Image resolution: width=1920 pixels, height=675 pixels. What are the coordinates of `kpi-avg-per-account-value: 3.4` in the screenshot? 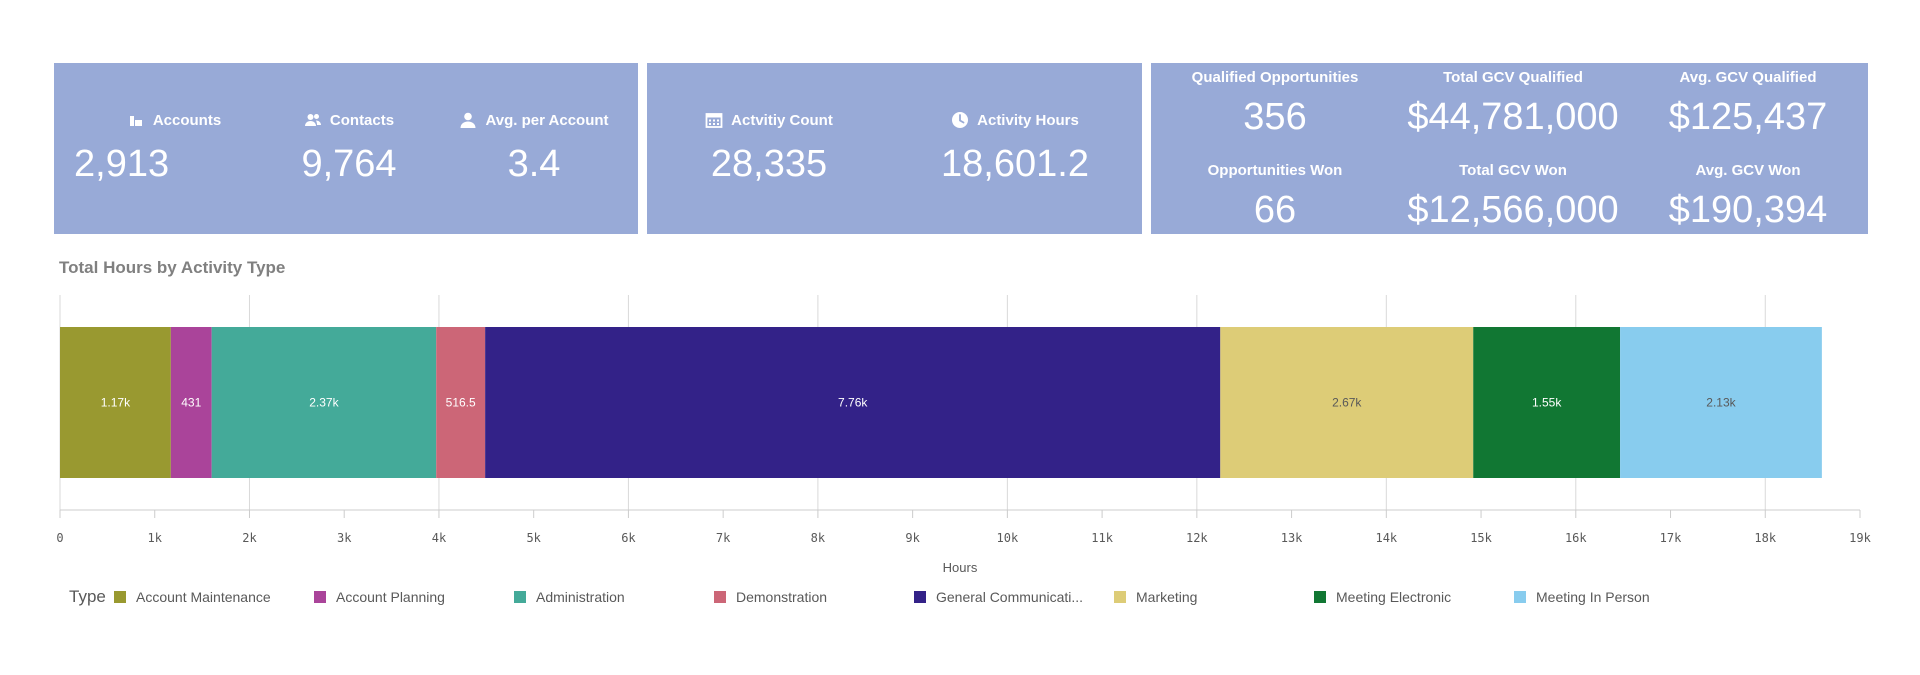 It's located at (534, 164).